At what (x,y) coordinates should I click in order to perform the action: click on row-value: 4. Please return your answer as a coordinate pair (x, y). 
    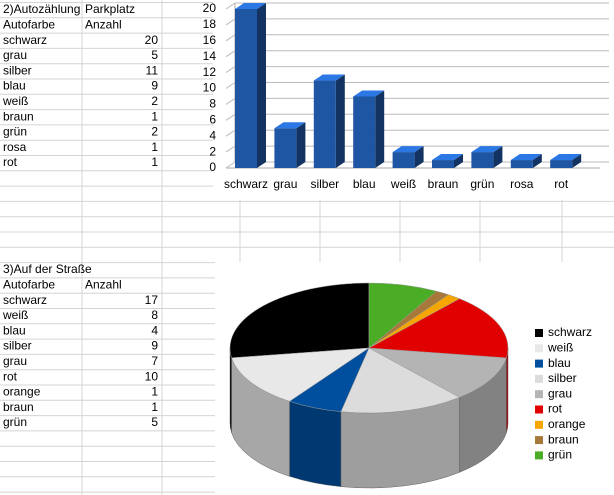
    Looking at the image, I should click on (154, 330).